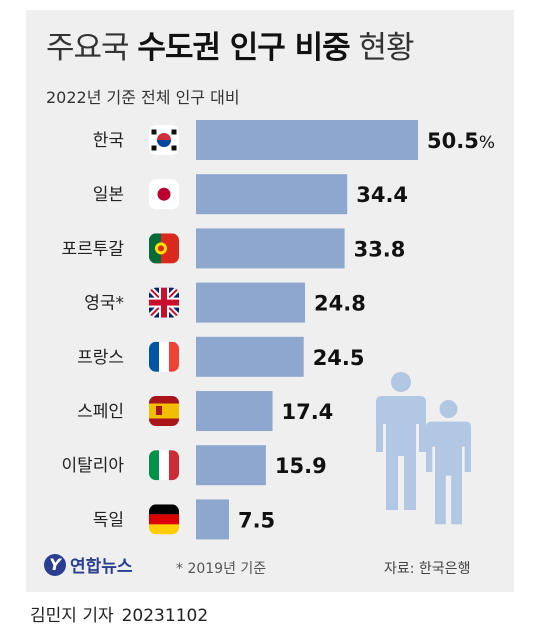 Image resolution: width=538 pixels, height=640 pixels. What do you see at coordinates (164, 302) in the screenshot?
I see `uk-flag-icon` at bounding box center [164, 302].